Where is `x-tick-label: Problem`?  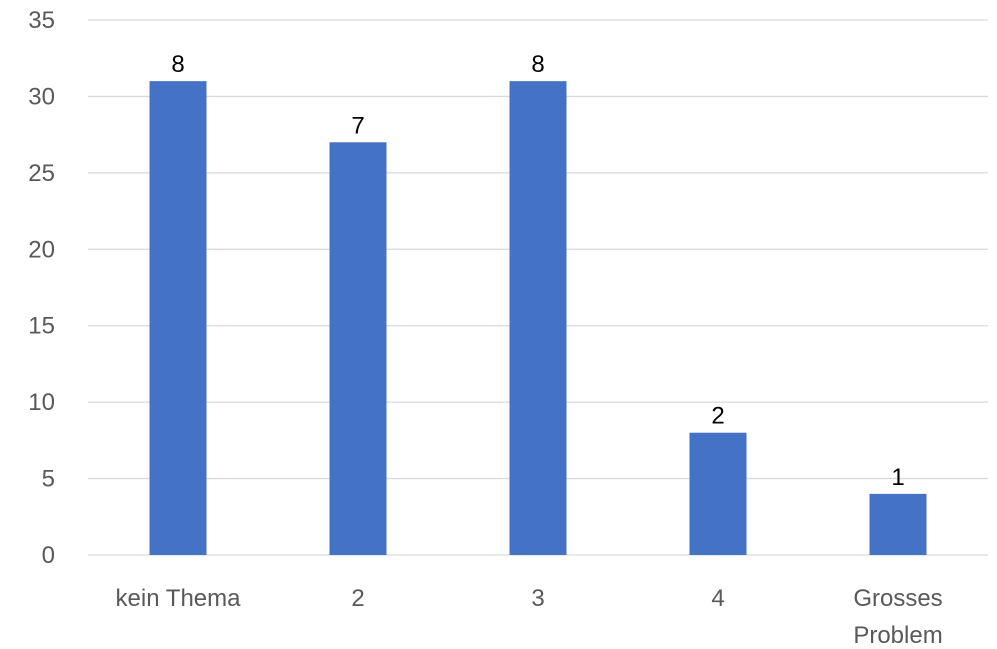 x-tick-label: Problem is located at coordinates (897, 635).